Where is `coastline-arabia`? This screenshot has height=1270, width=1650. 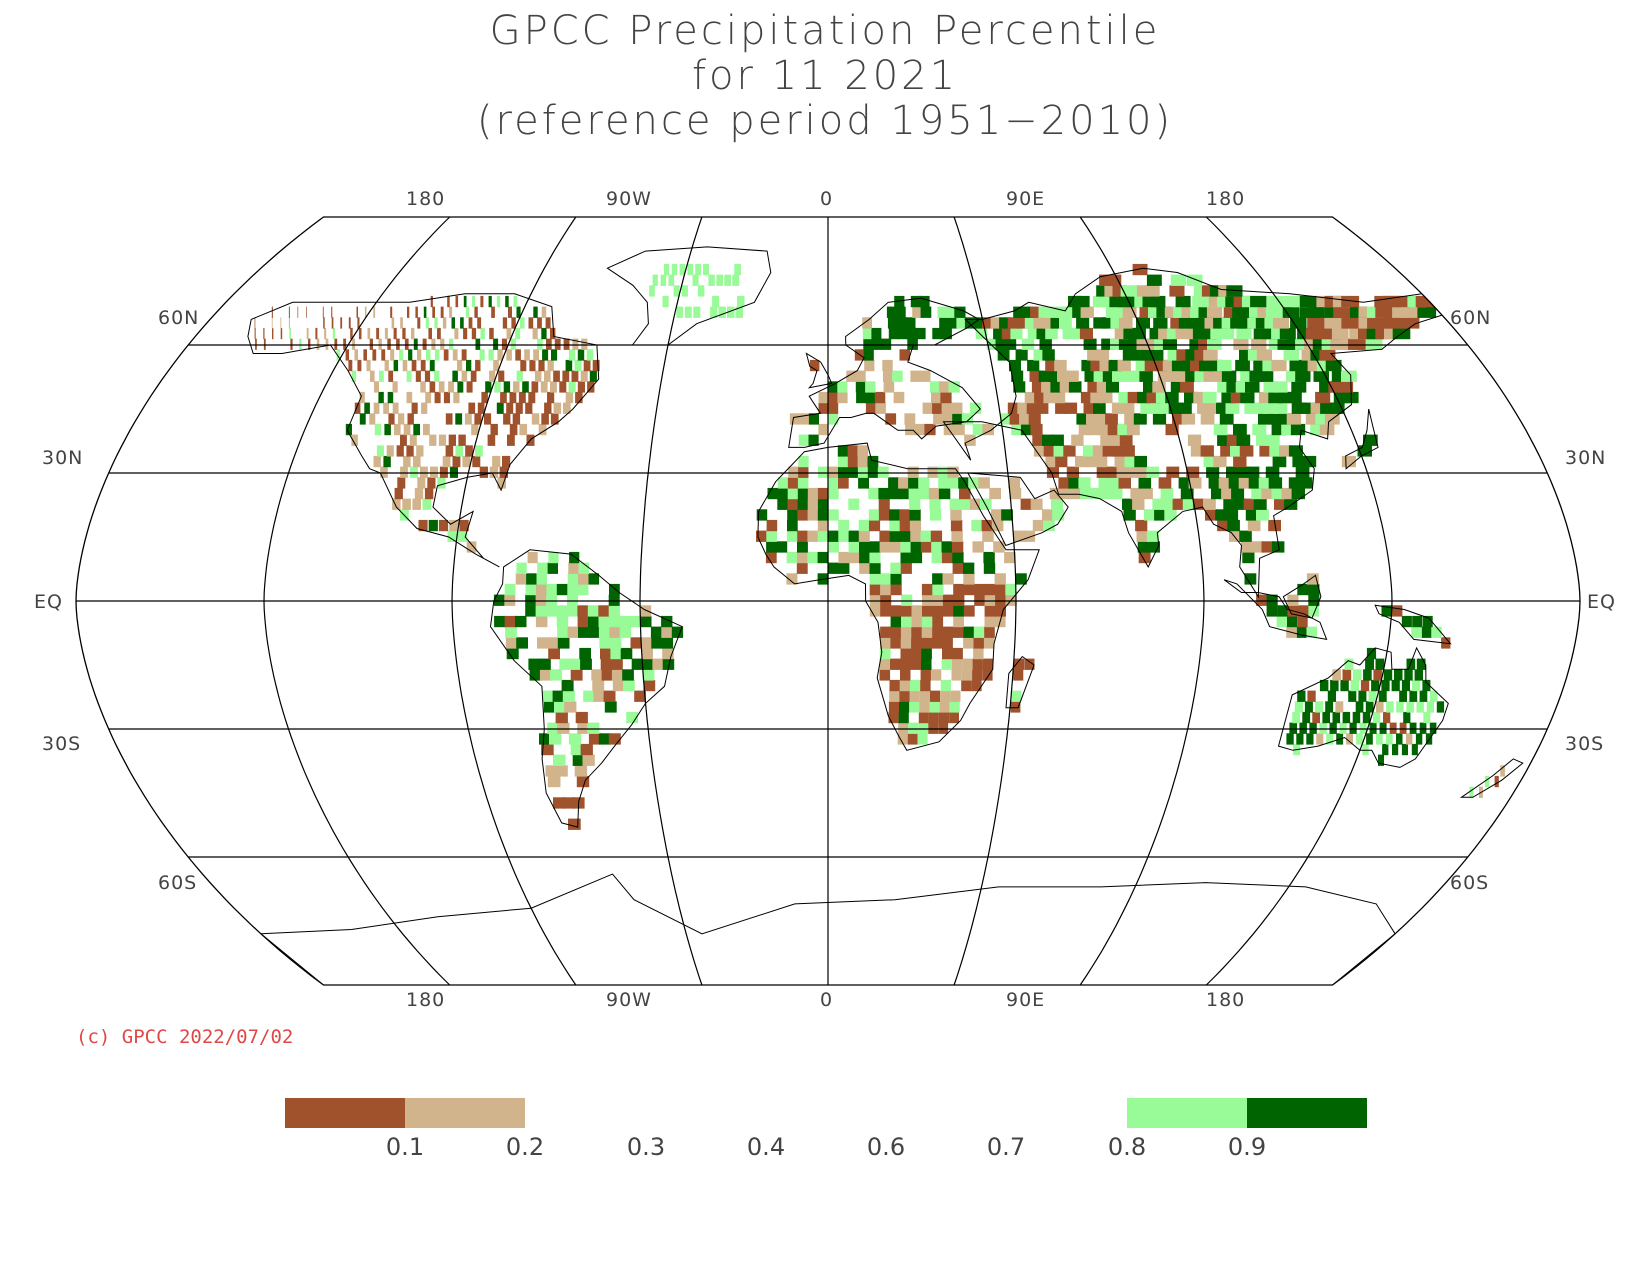 coastline-arabia is located at coordinates (1018, 509).